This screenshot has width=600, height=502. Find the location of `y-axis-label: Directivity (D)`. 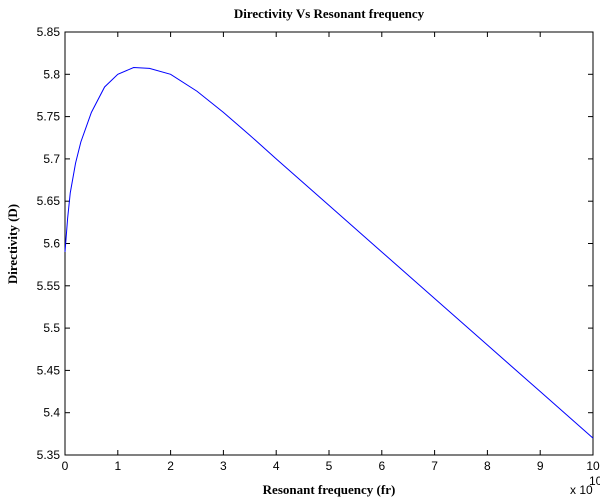

y-axis-label: Directivity (D) is located at coordinates (12, 244).